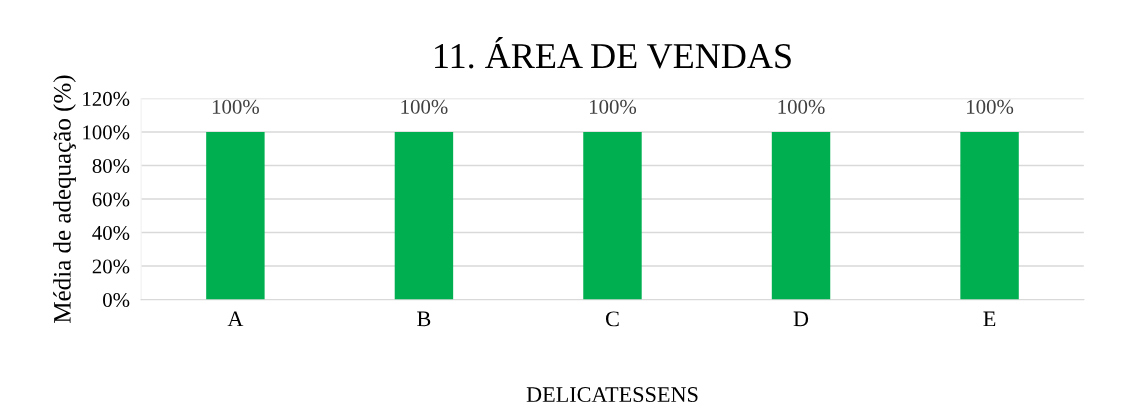 This screenshot has width=1129, height=419. What do you see at coordinates (64, 199) in the screenshot?
I see `y-axis-title: Média de adequação (%)` at bounding box center [64, 199].